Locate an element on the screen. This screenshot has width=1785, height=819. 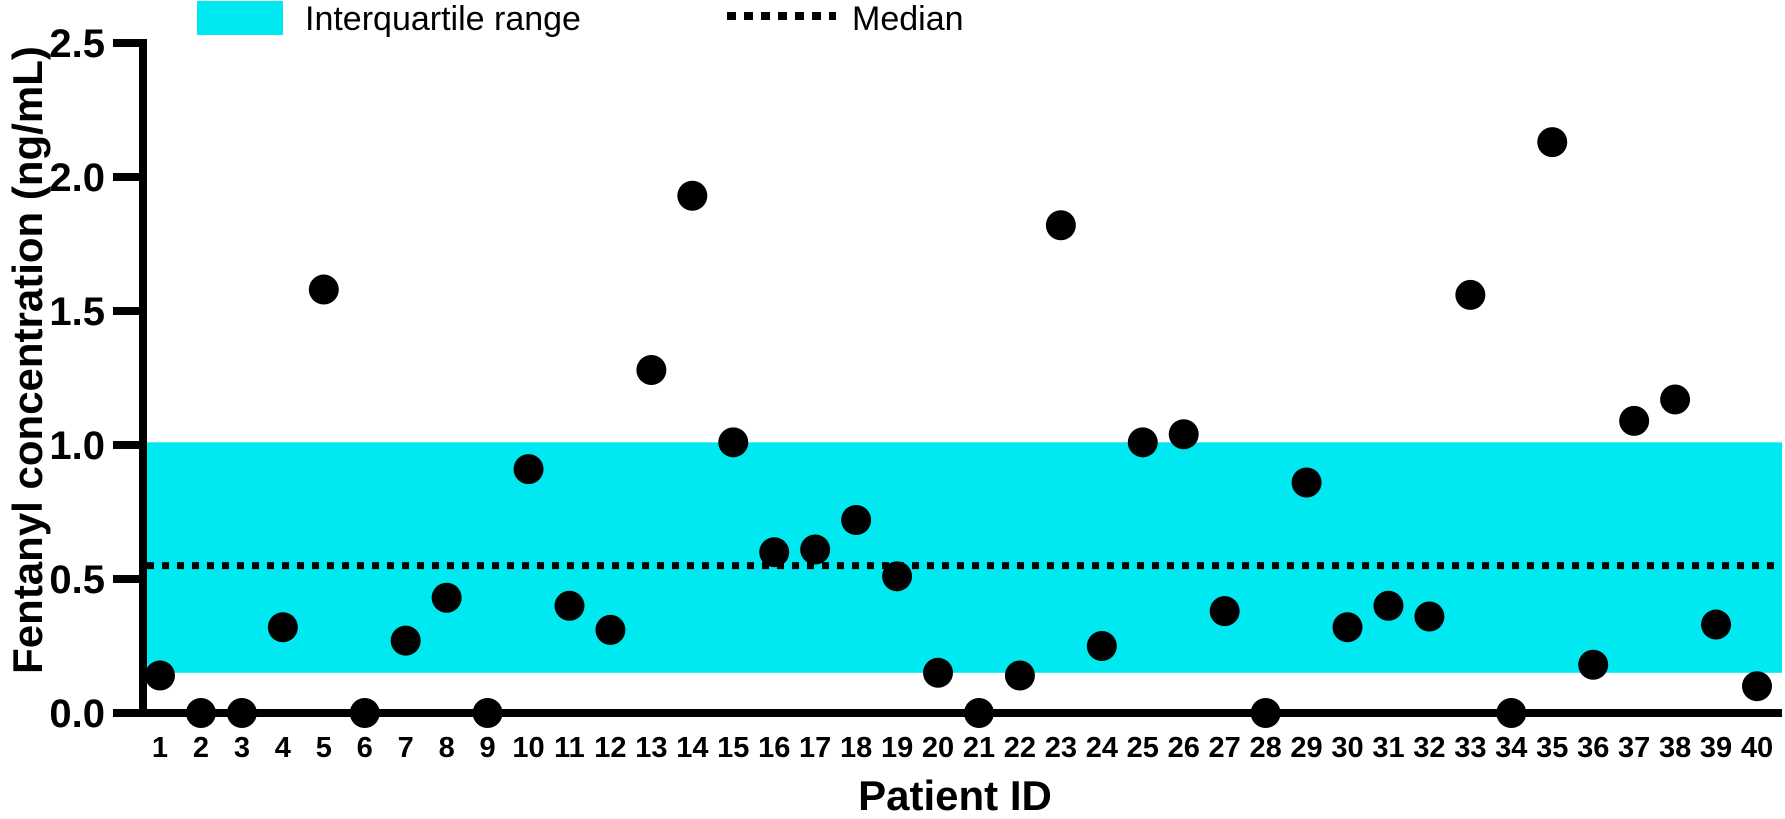
x-tick-label: 14 is located at coordinates (692, 748).